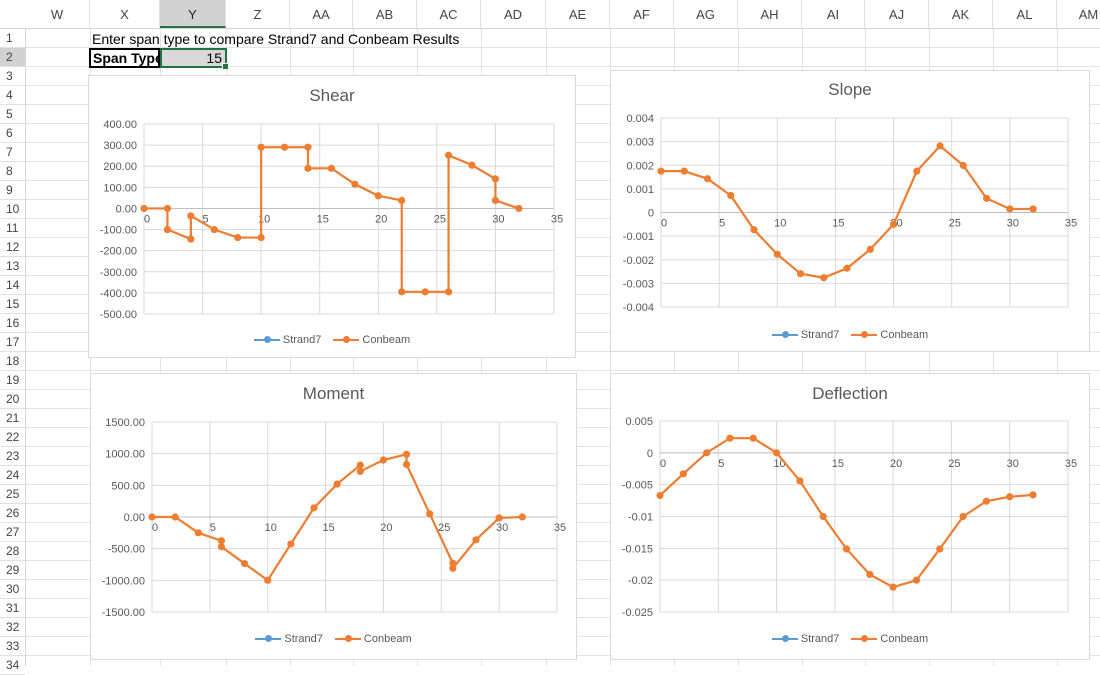 This screenshot has height=675, width=1100. I want to click on row-header-26: 26, so click(12, 513).